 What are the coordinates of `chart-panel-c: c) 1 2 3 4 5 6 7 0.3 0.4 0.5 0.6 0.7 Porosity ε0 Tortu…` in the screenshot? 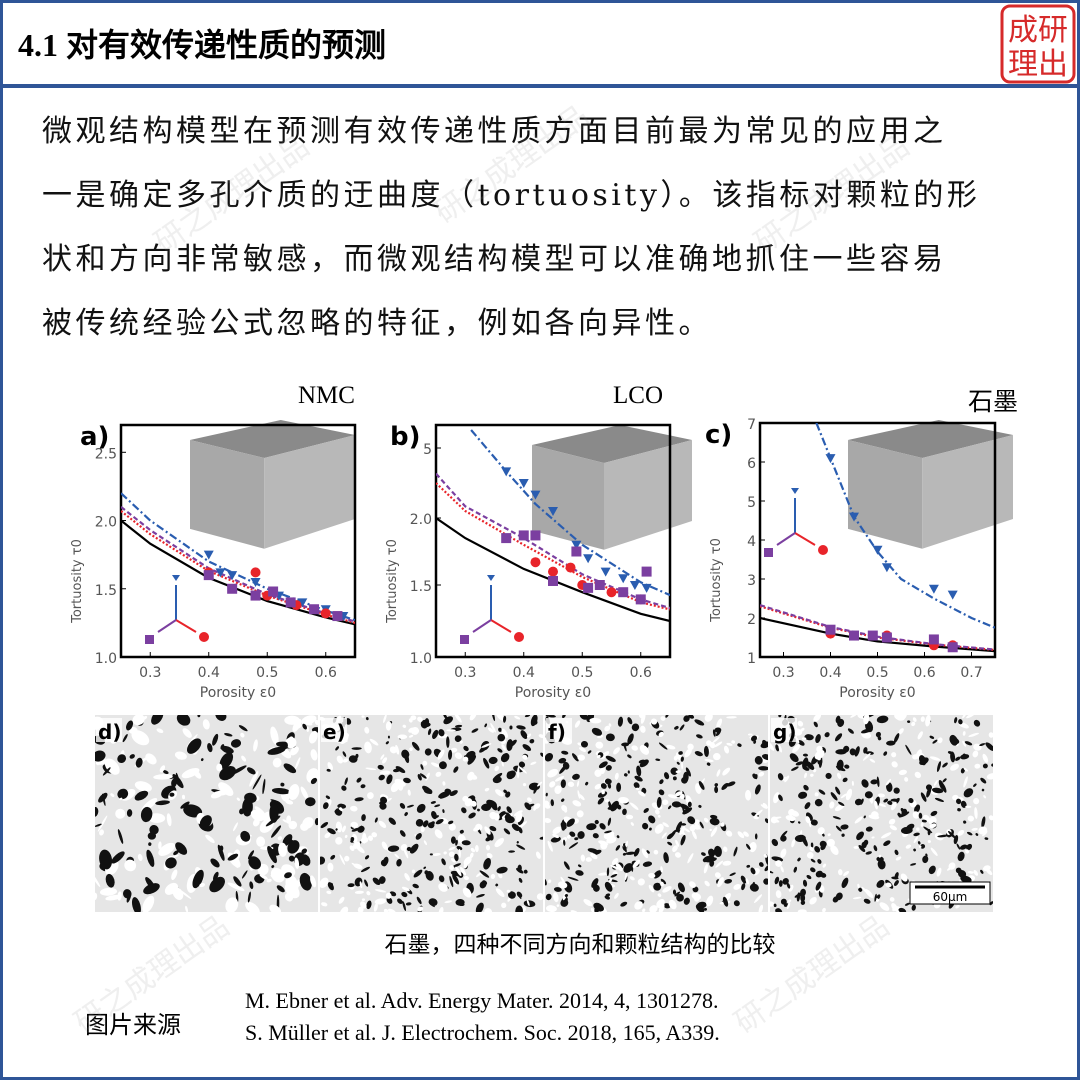 It's located at (859, 559).